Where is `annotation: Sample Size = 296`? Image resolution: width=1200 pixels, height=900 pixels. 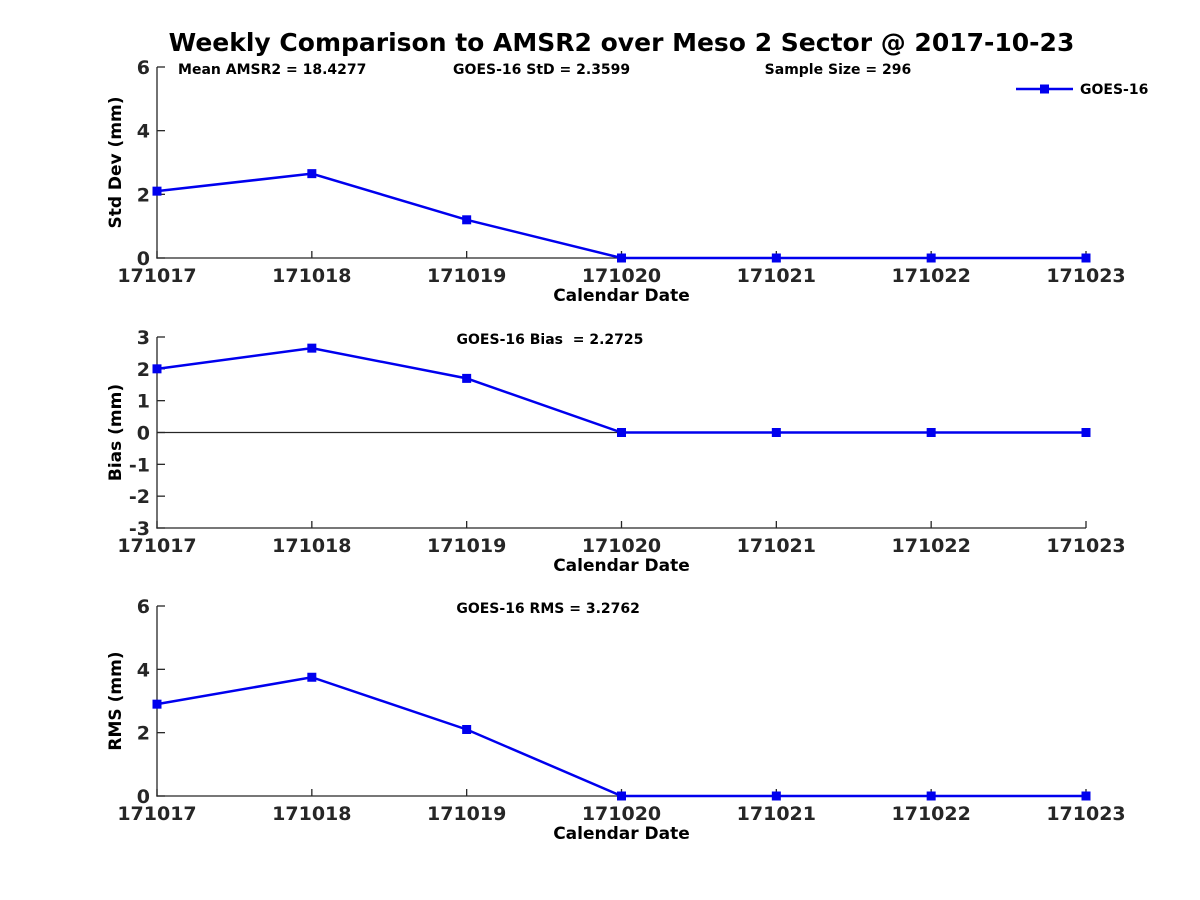 annotation: Sample Size = 296 is located at coordinates (838, 70).